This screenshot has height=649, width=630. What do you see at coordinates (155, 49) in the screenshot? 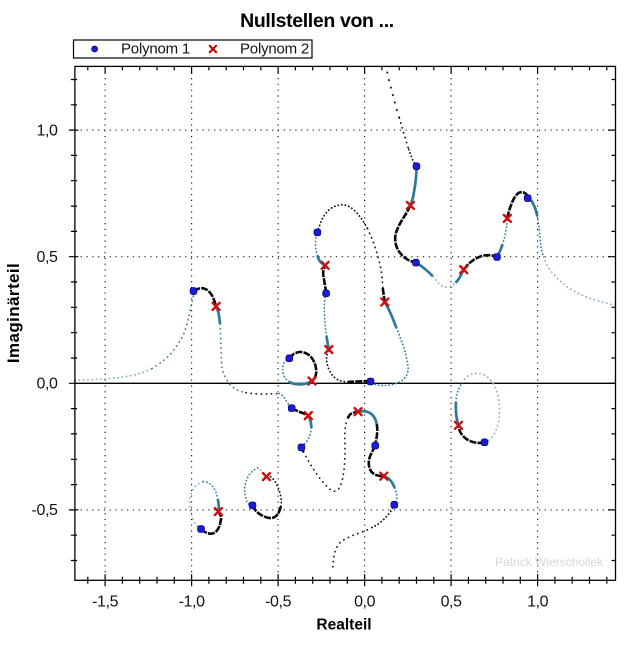
I see `svg-text: Polynom 1` at bounding box center [155, 49].